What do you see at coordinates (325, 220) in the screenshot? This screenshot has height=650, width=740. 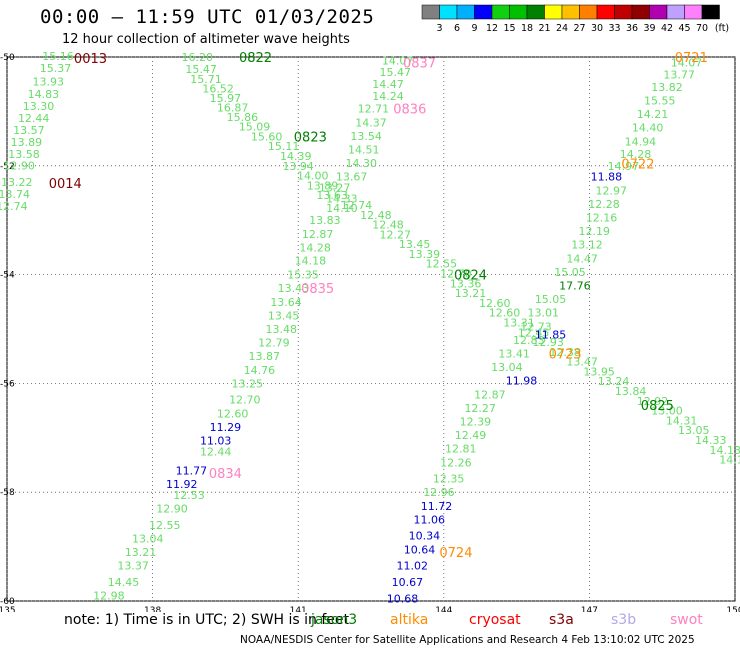 I see `wave-height-point: 13.83` at bounding box center [325, 220].